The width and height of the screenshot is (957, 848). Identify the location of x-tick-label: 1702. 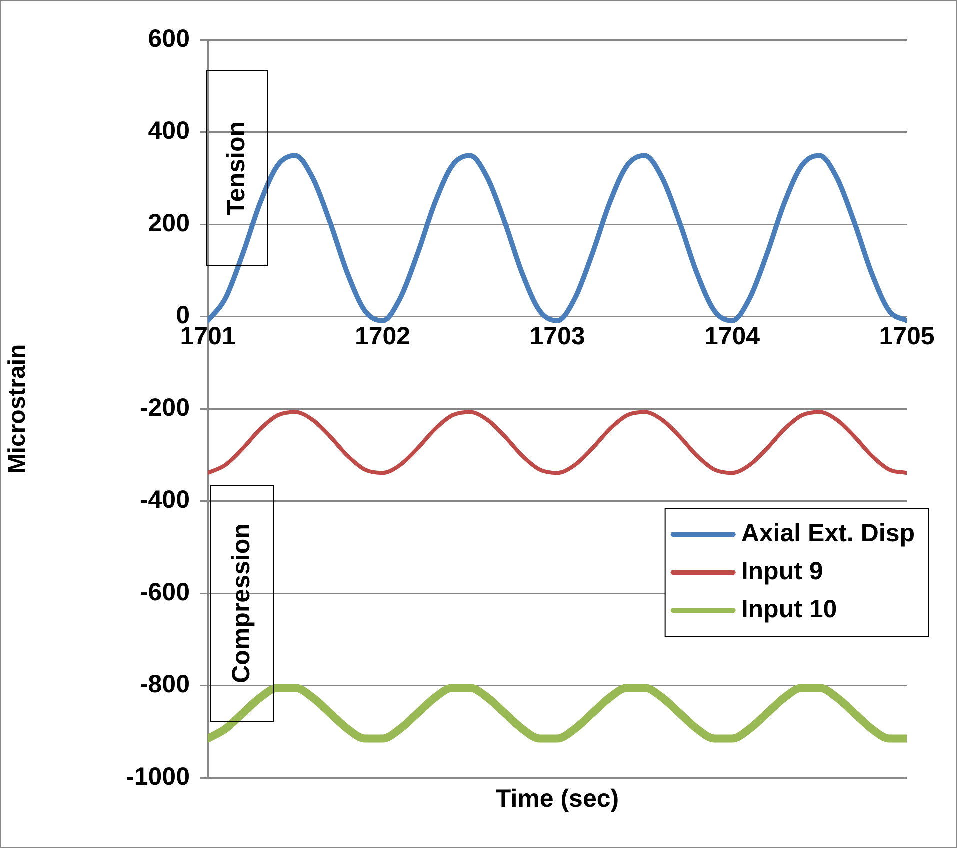
(382, 336).